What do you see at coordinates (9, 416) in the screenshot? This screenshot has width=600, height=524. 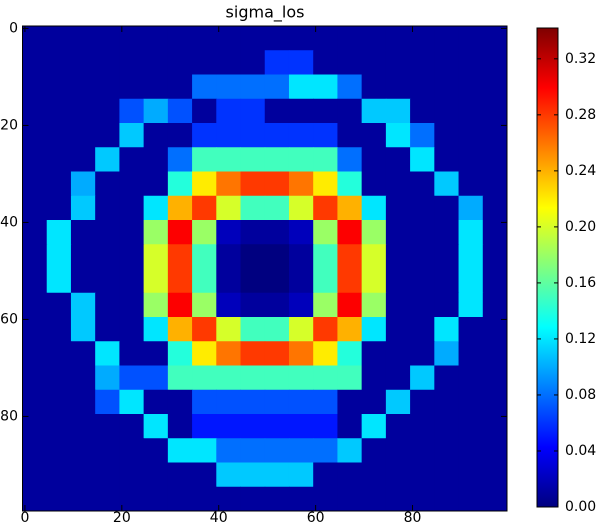 I see `y-tick-label: 80` at bounding box center [9, 416].